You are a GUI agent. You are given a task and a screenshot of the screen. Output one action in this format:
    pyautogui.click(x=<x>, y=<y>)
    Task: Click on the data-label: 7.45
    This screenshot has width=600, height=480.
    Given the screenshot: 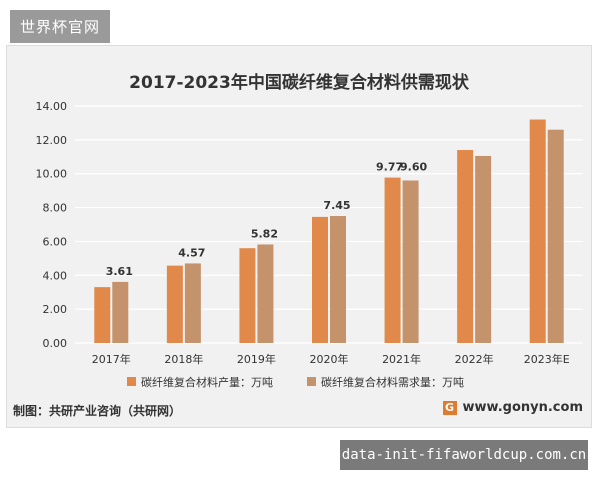 What is the action you would take?
    pyautogui.click(x=336, y=205)
    